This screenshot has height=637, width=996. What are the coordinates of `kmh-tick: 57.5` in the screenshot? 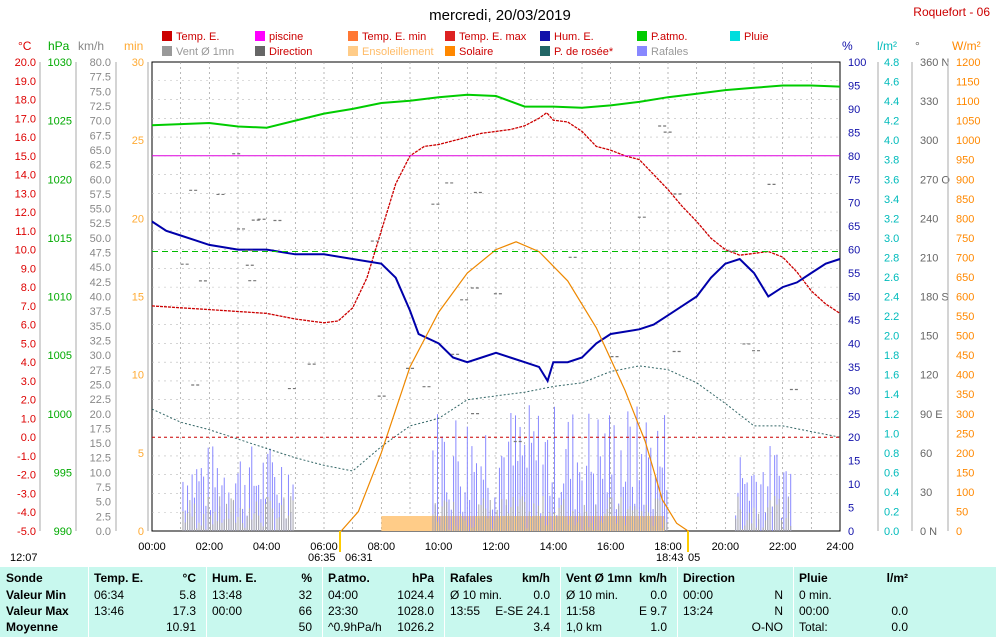 It's located at (100, 195).